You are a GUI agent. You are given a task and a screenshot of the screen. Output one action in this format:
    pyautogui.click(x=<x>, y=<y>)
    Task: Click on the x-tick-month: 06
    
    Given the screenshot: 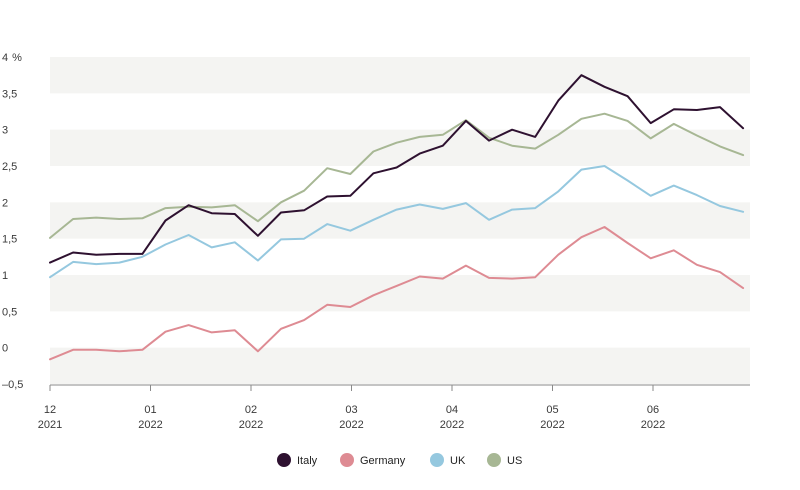 What is the action you would take?
    pyautogui.click(x=653, y=410)
    